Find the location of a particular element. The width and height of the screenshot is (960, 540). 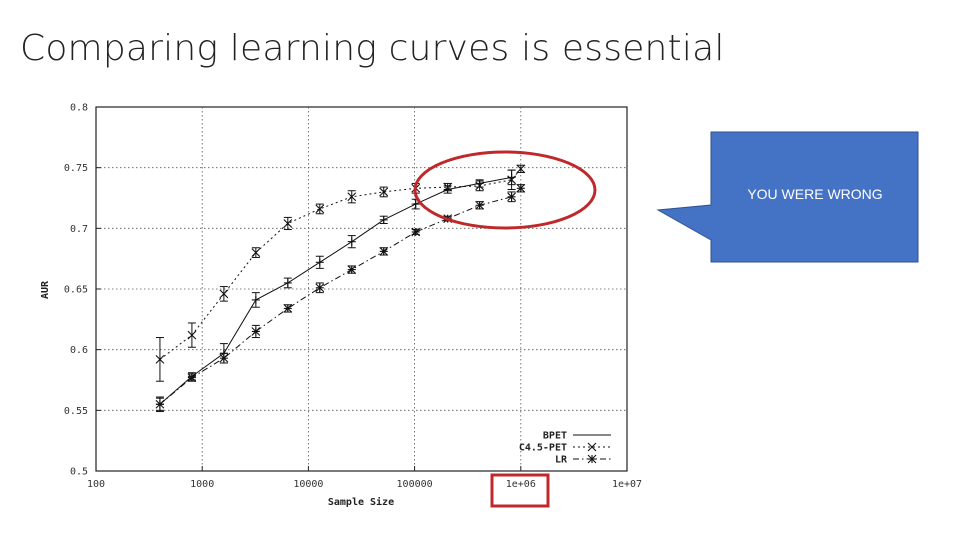

y-tick-label: 0.65 is located at coordinates (76, 290).